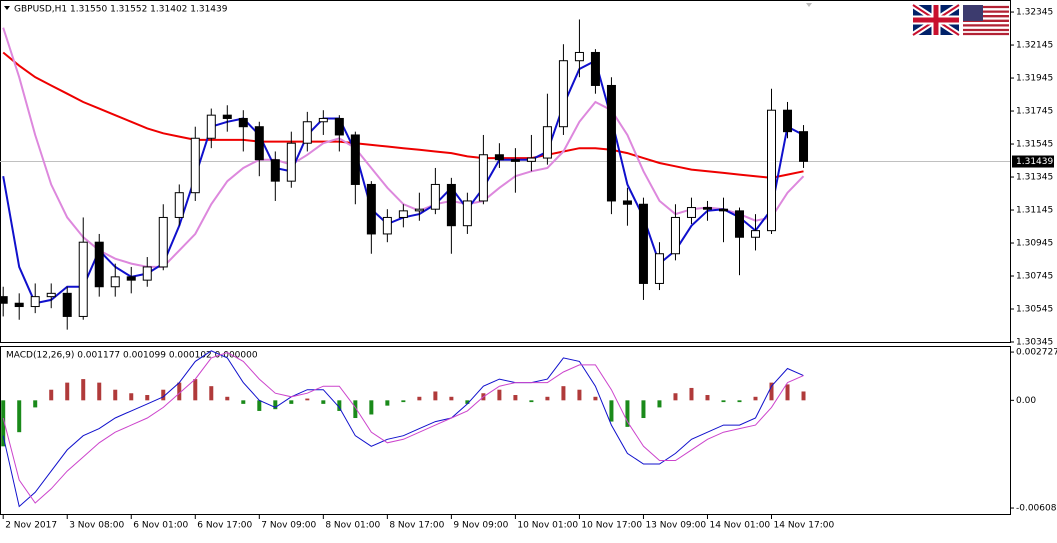 Image resolution: width=1057 pixels, height=543 pixels. What do you see at coordinates (1034, 145) in the screenshot?
I see `y-tick-label: 1.31545` at bounding box center [1034, 145].